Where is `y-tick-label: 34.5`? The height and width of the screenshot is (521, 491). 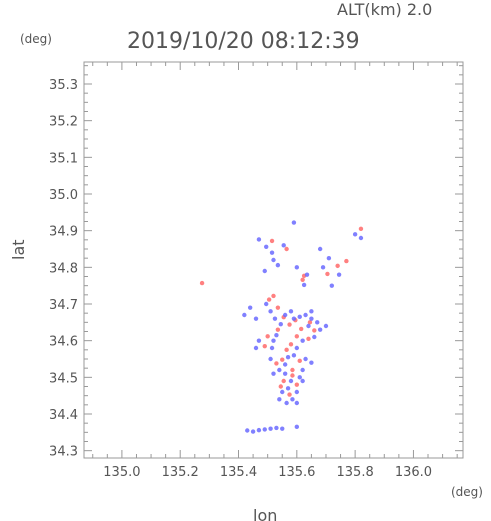
y-tick-label: 34.5 is located at coordinates (63, 378).